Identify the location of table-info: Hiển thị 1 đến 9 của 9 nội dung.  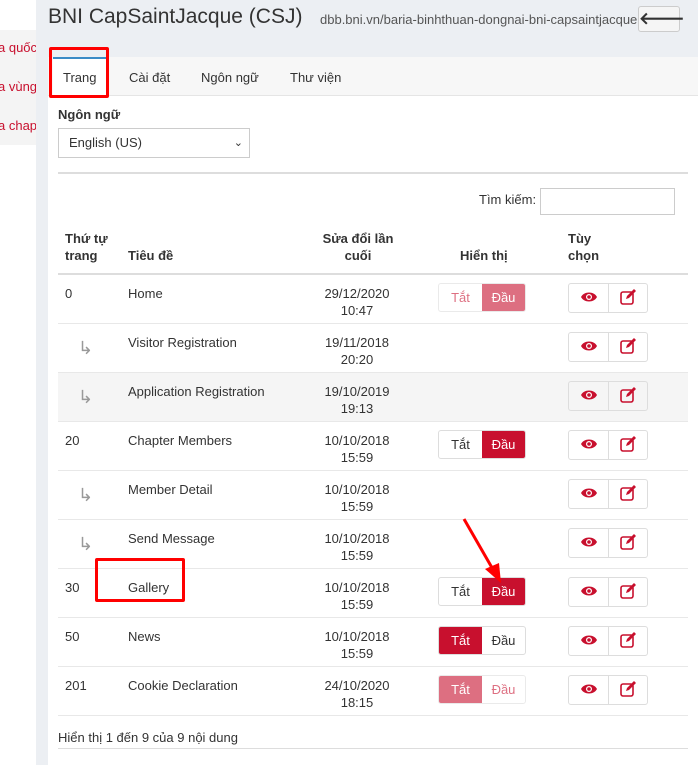
(148, 737).